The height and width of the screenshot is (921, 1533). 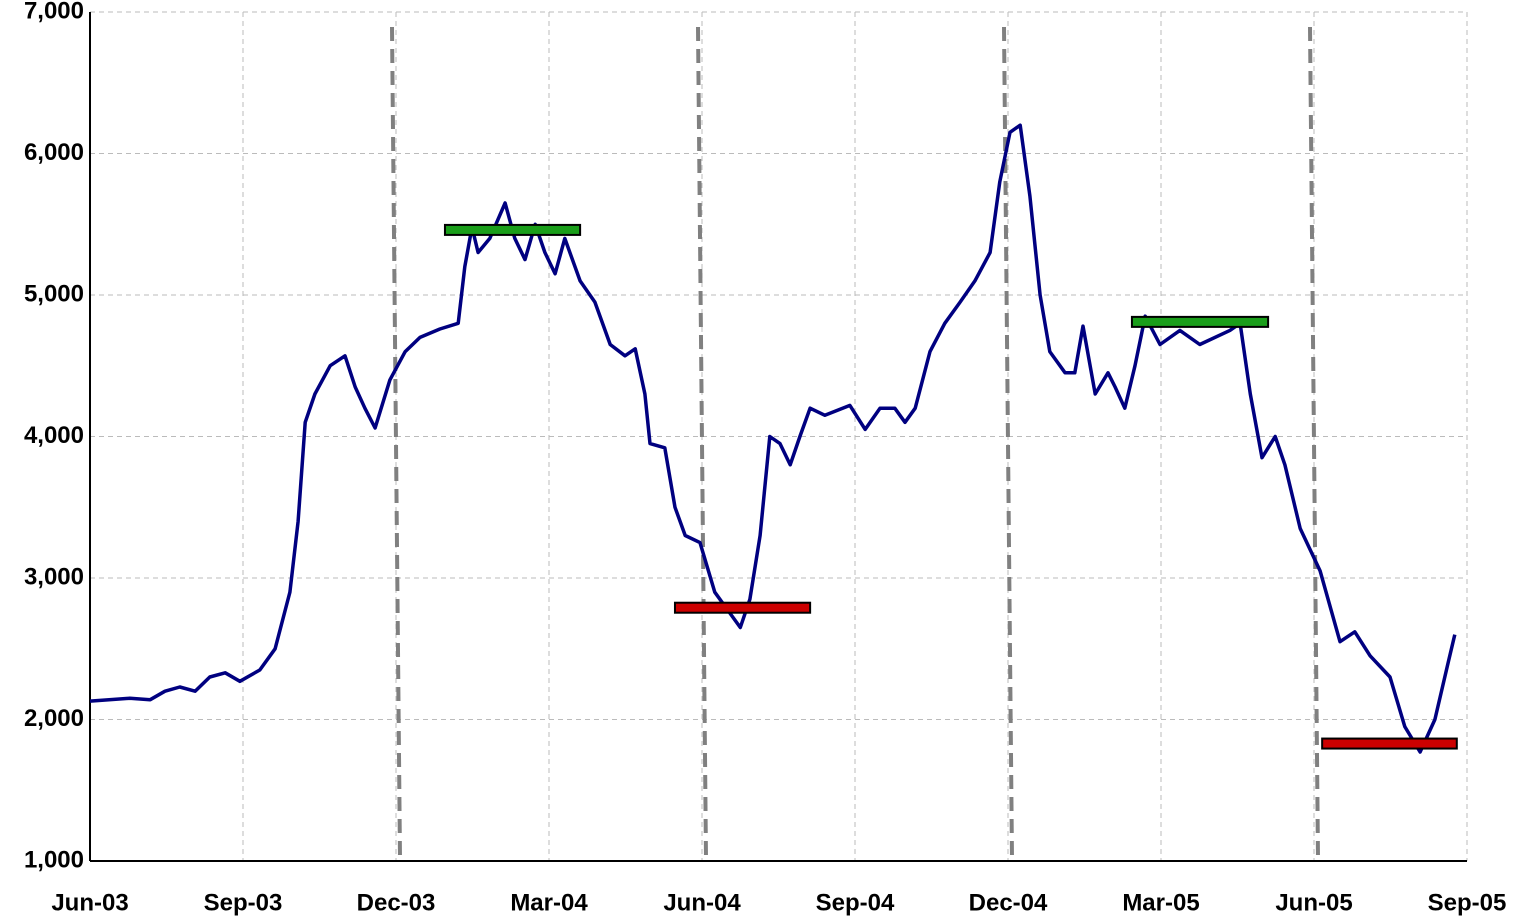 I want to click on y-tick-label: 2,000, so click(x=54, y=718).